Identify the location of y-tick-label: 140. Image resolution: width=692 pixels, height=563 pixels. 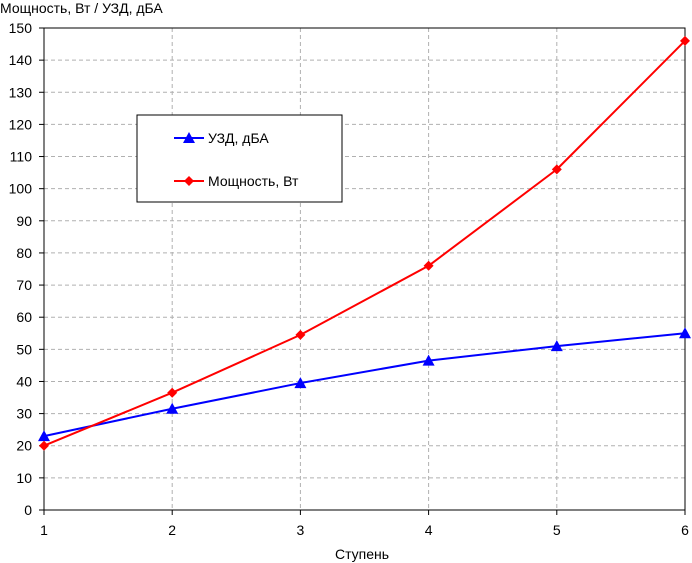
(21, 60).